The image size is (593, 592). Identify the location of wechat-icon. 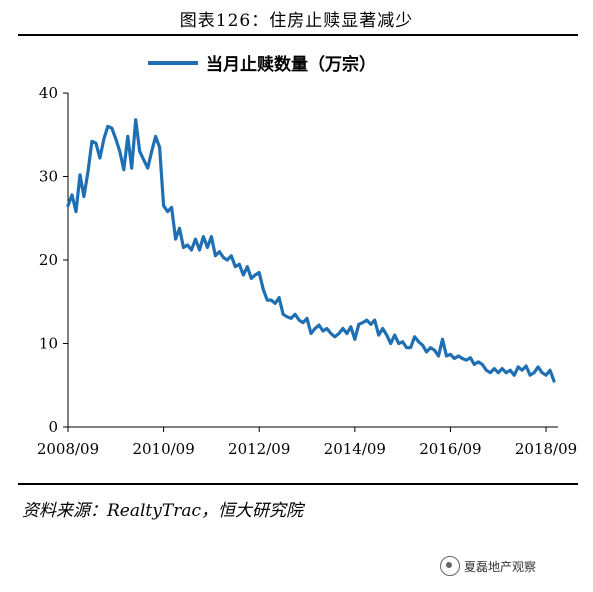
(450, 566).